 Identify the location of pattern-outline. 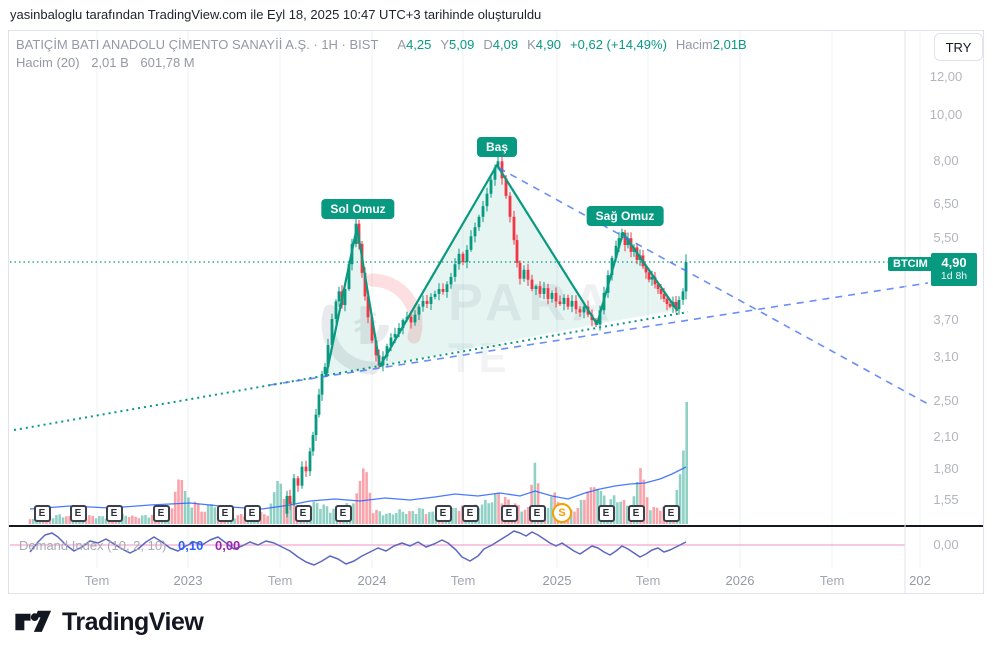
(488, 265).